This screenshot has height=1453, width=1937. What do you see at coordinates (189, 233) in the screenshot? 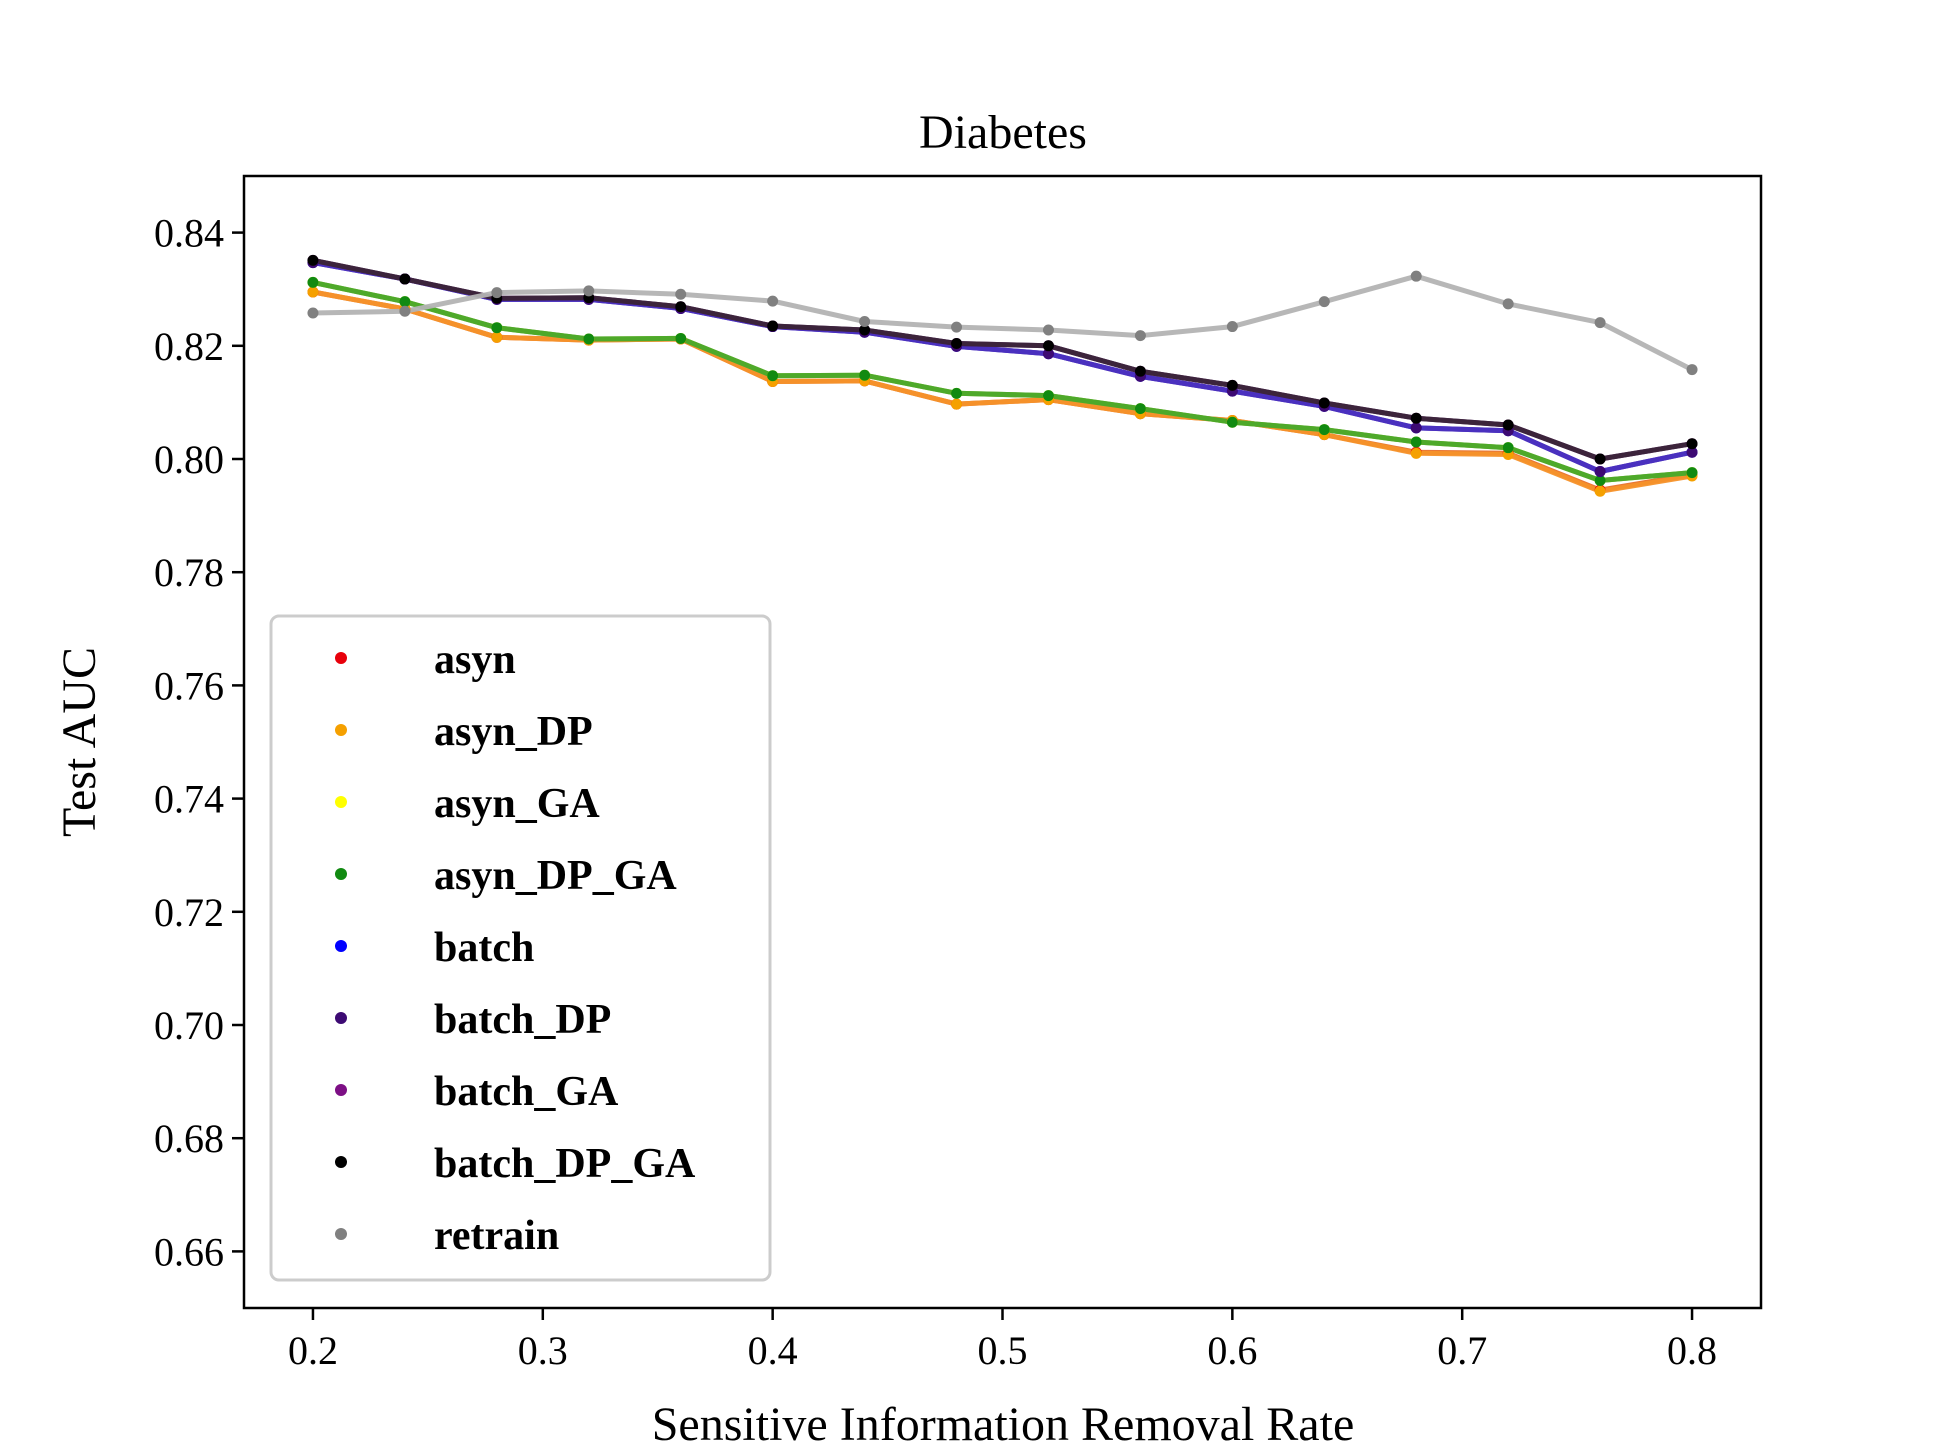
I see `y-tick-label: 0.84` at bounding box center [189, 233].